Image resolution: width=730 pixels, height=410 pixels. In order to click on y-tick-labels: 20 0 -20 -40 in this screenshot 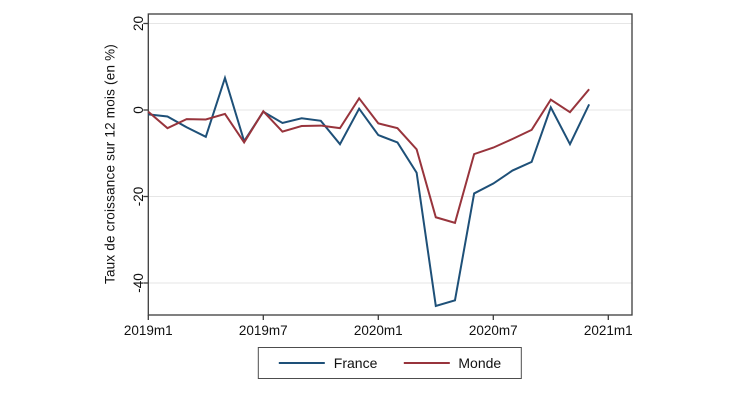, I will do `click(138, 154)`.